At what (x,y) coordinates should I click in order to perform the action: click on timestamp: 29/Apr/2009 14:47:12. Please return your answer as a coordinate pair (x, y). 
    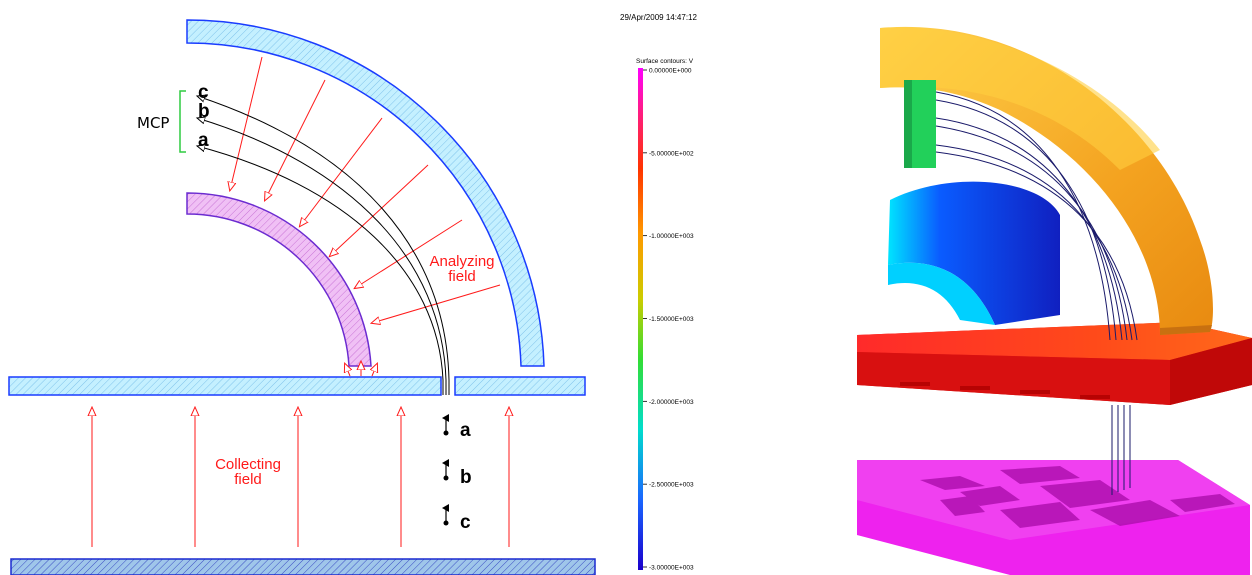
    Looking at the image, I should click on (659, 17).